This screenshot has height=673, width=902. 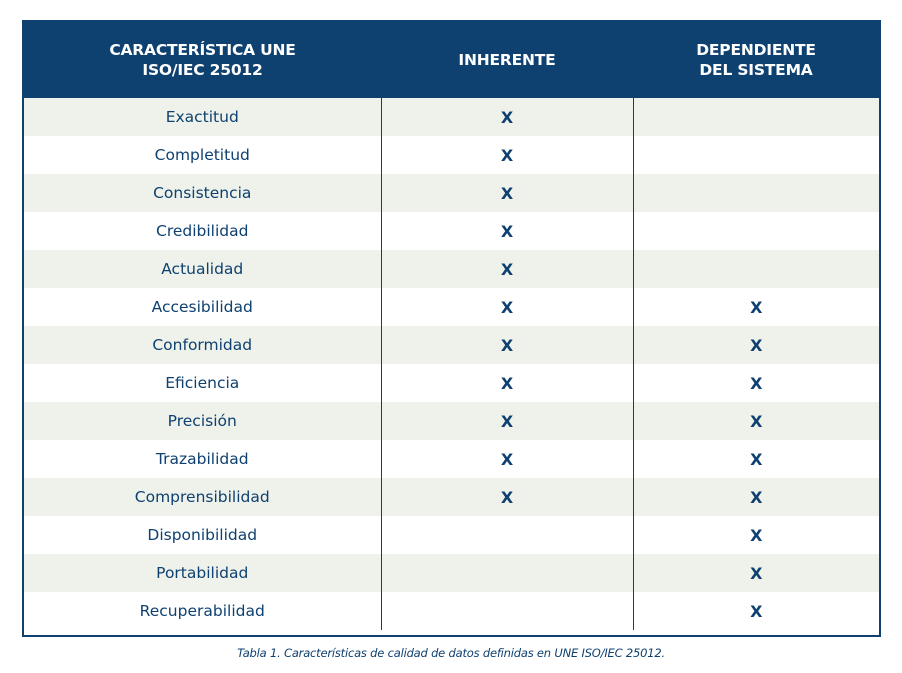 I want to click on characteristic-name: Consistencia, so click(x=202, y=193).